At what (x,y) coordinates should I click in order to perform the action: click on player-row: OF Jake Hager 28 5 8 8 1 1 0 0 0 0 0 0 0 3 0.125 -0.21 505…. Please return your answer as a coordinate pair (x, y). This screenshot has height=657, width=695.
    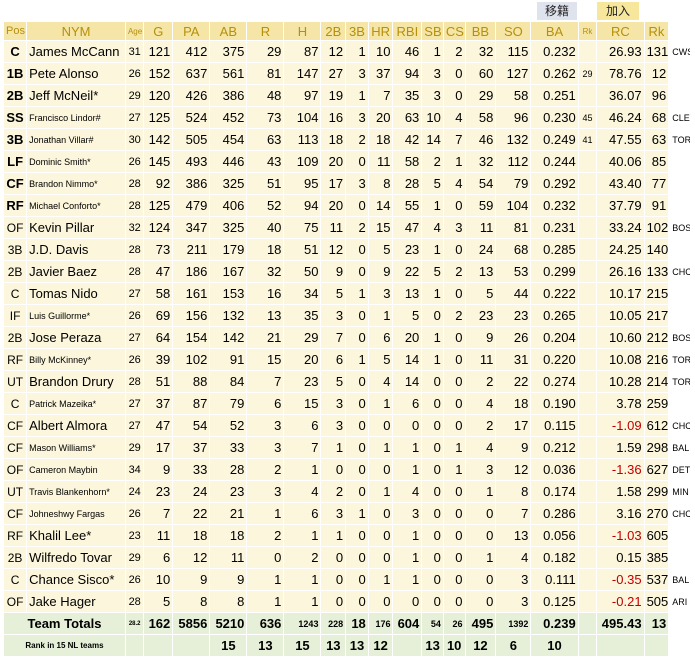
    Looking at the image, I should click on (347, 601).